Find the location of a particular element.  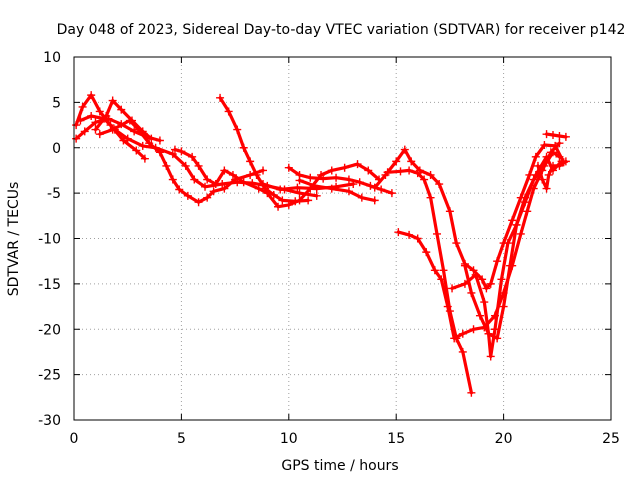

x-tick-label: 0 is located at coordinates (74, 439).